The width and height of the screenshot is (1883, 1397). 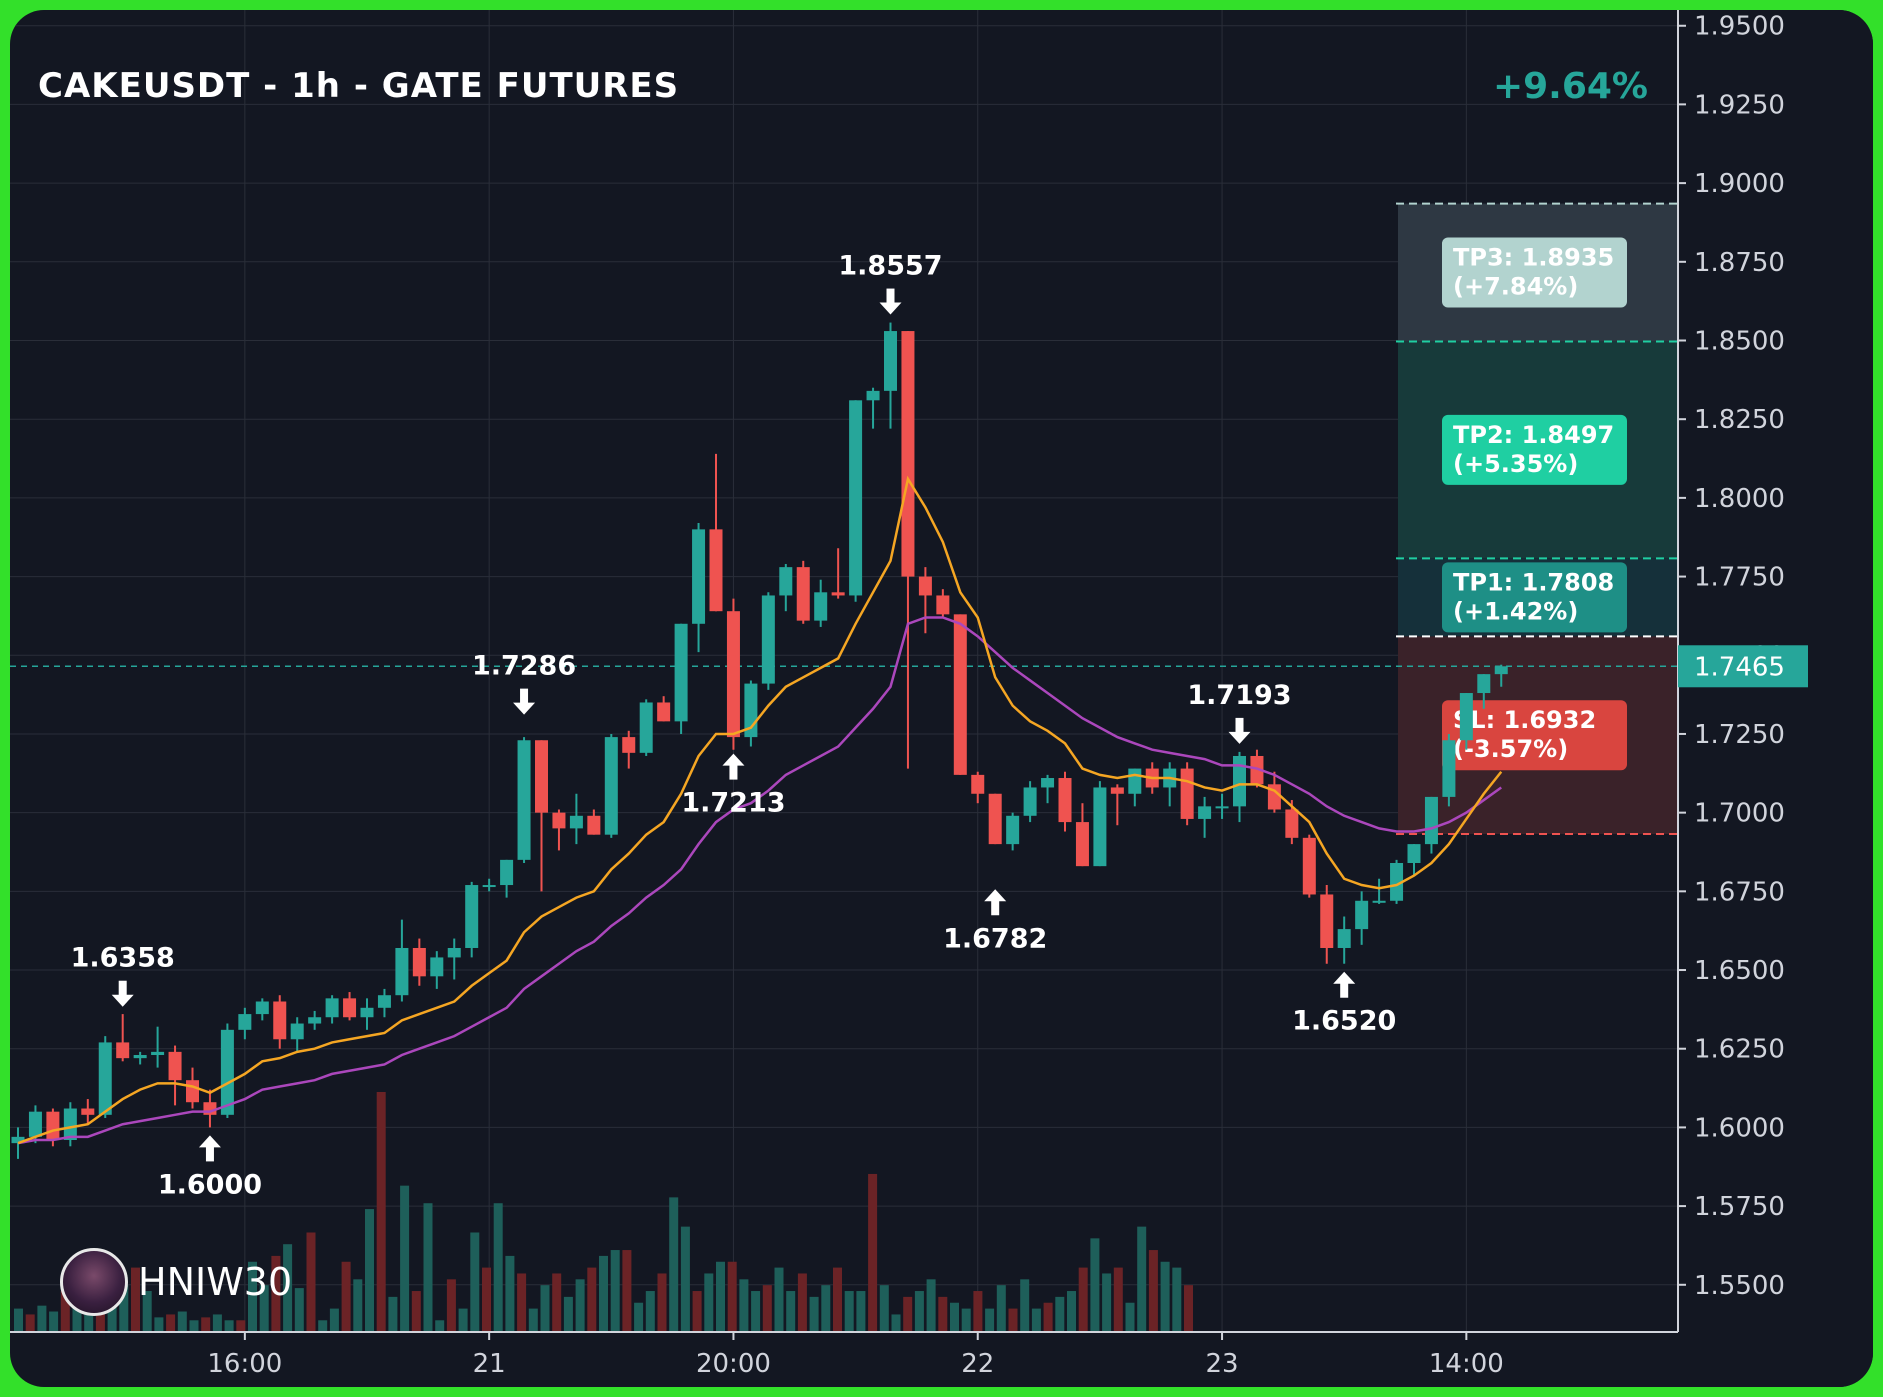 I want to click on time-tick-label: 14:00, so click(x=1466, y=1364).